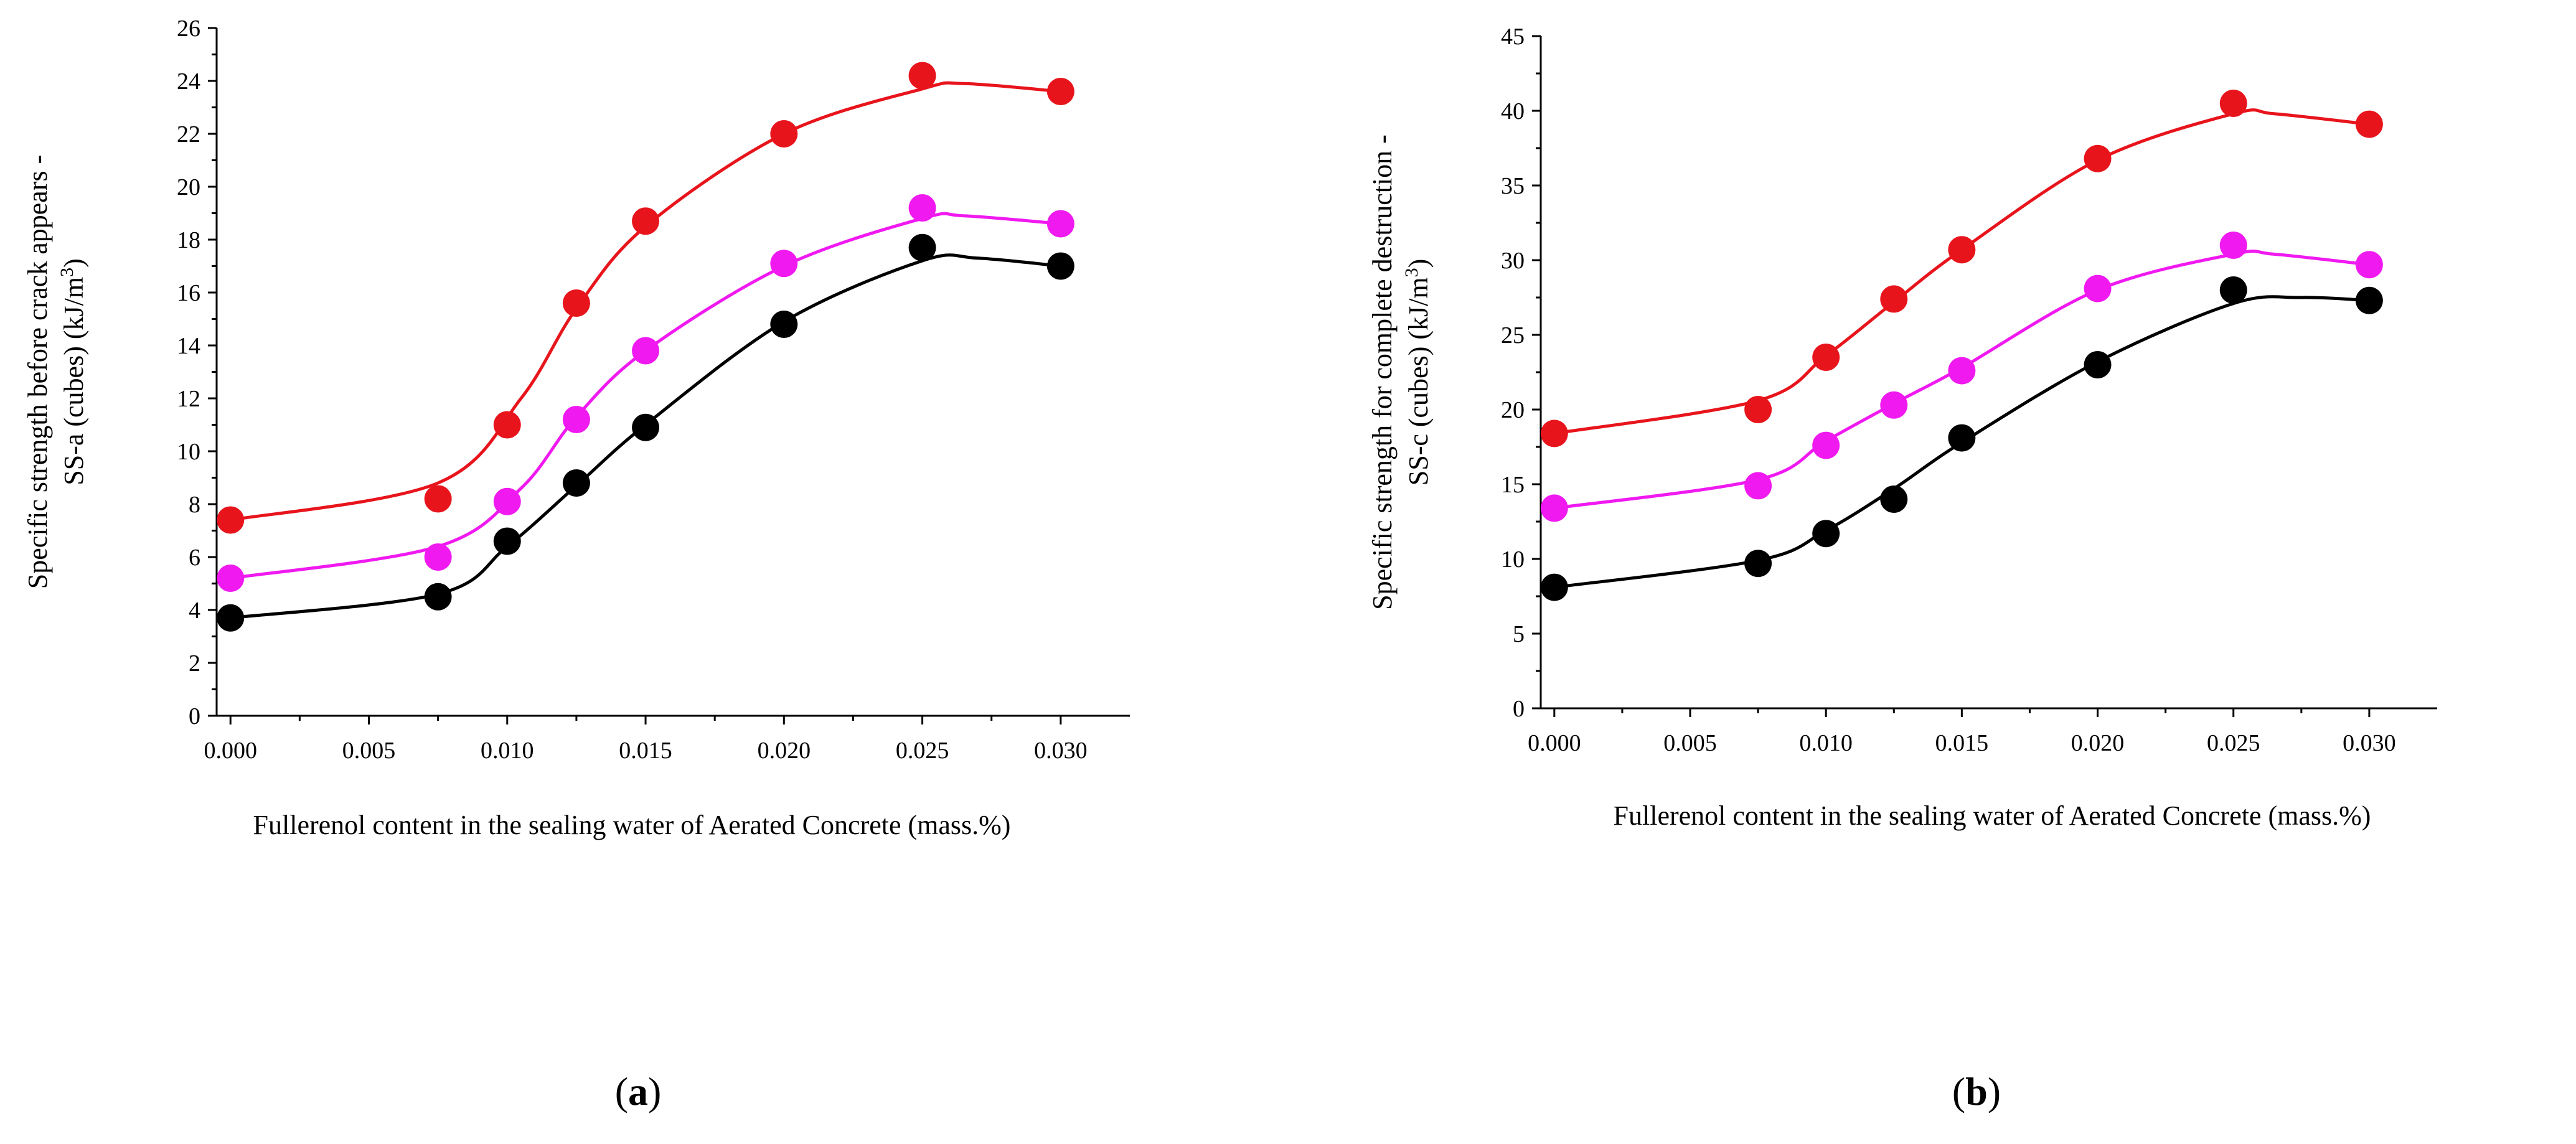 Image resolution: width=2576 pixels, height=1144 pixels. Describe the element at coordinates (638, 1091) in the screenshot. I see `panel-label-a: (a)` at that location.